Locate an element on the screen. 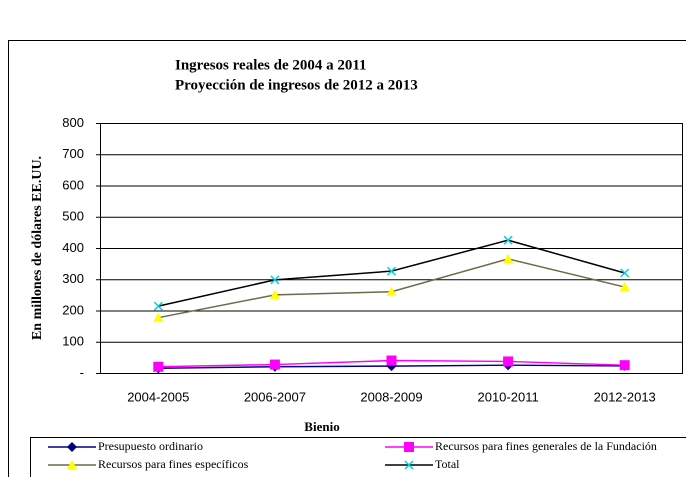 Image resolution: width=686 pixels, height=477 pixels. legend-label: Recursos para fines específicos is located at coordinates (173, 464).